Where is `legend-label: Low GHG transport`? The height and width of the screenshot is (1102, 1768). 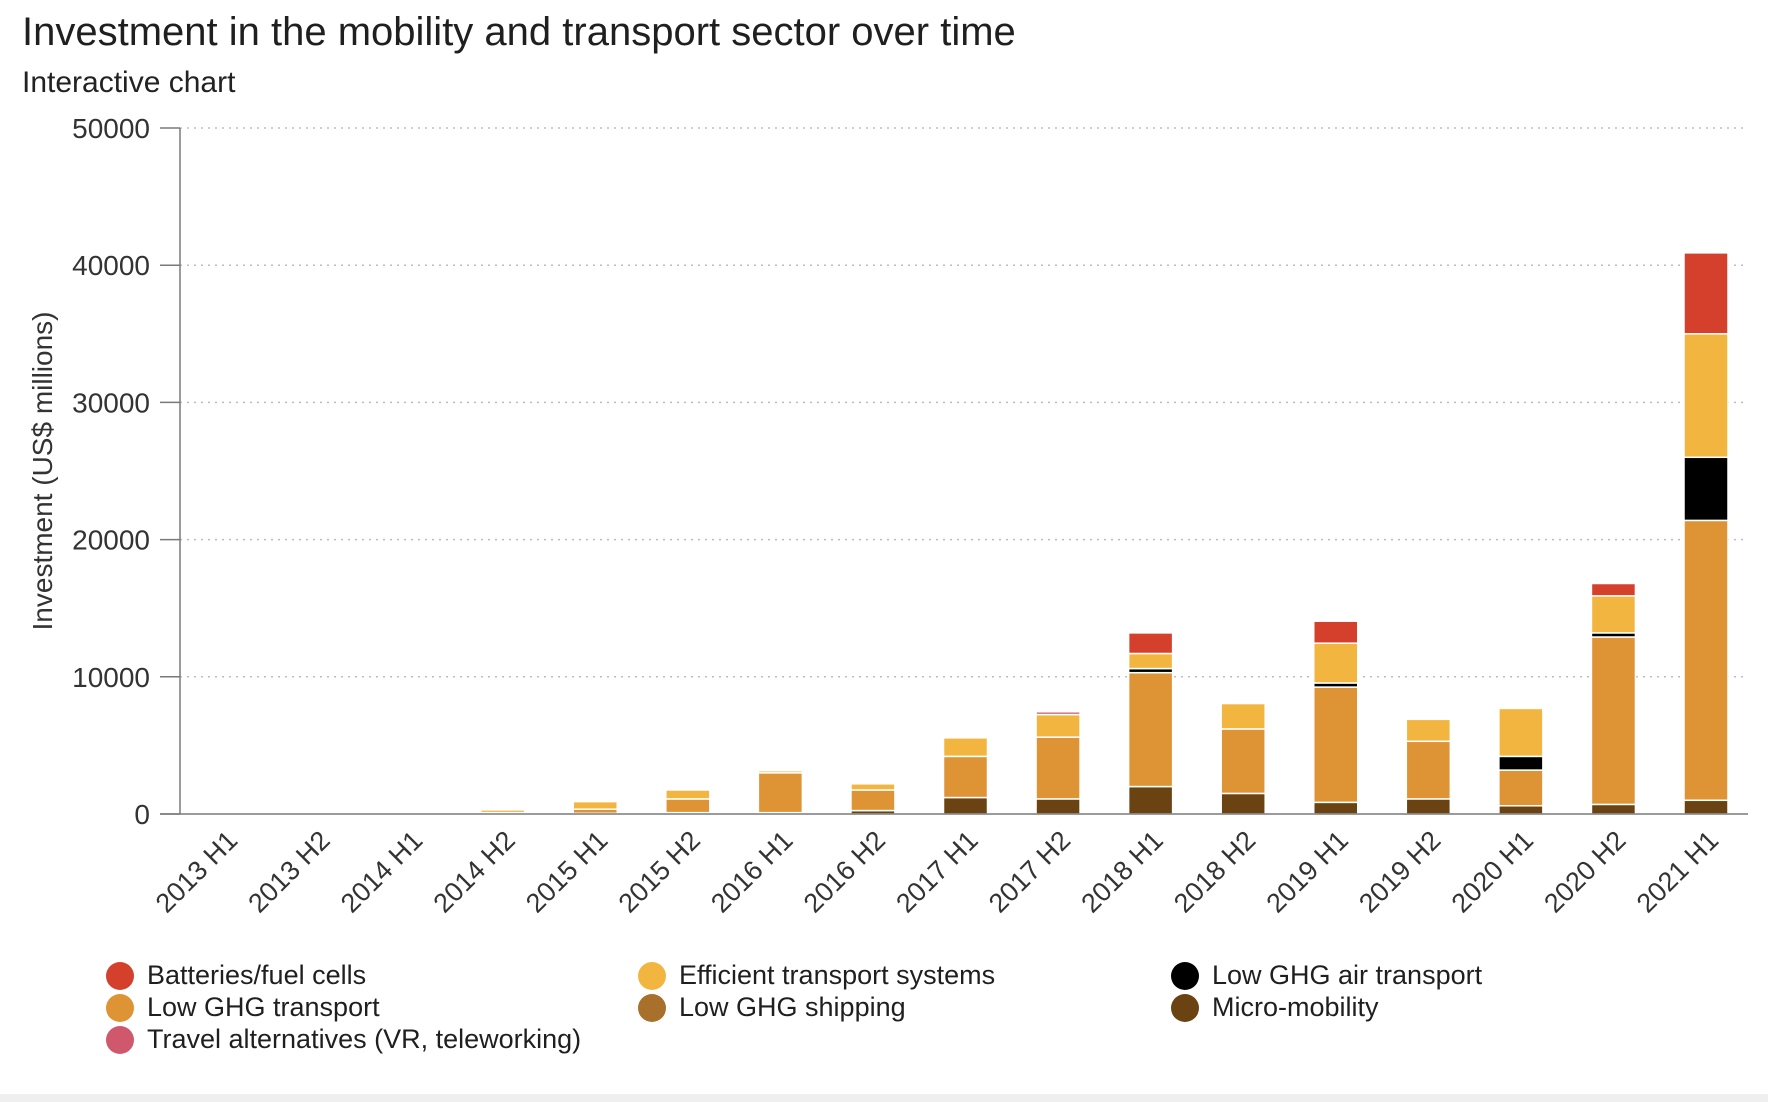 legend-label: Low GHG transport is located at coordinates (263, 1007).